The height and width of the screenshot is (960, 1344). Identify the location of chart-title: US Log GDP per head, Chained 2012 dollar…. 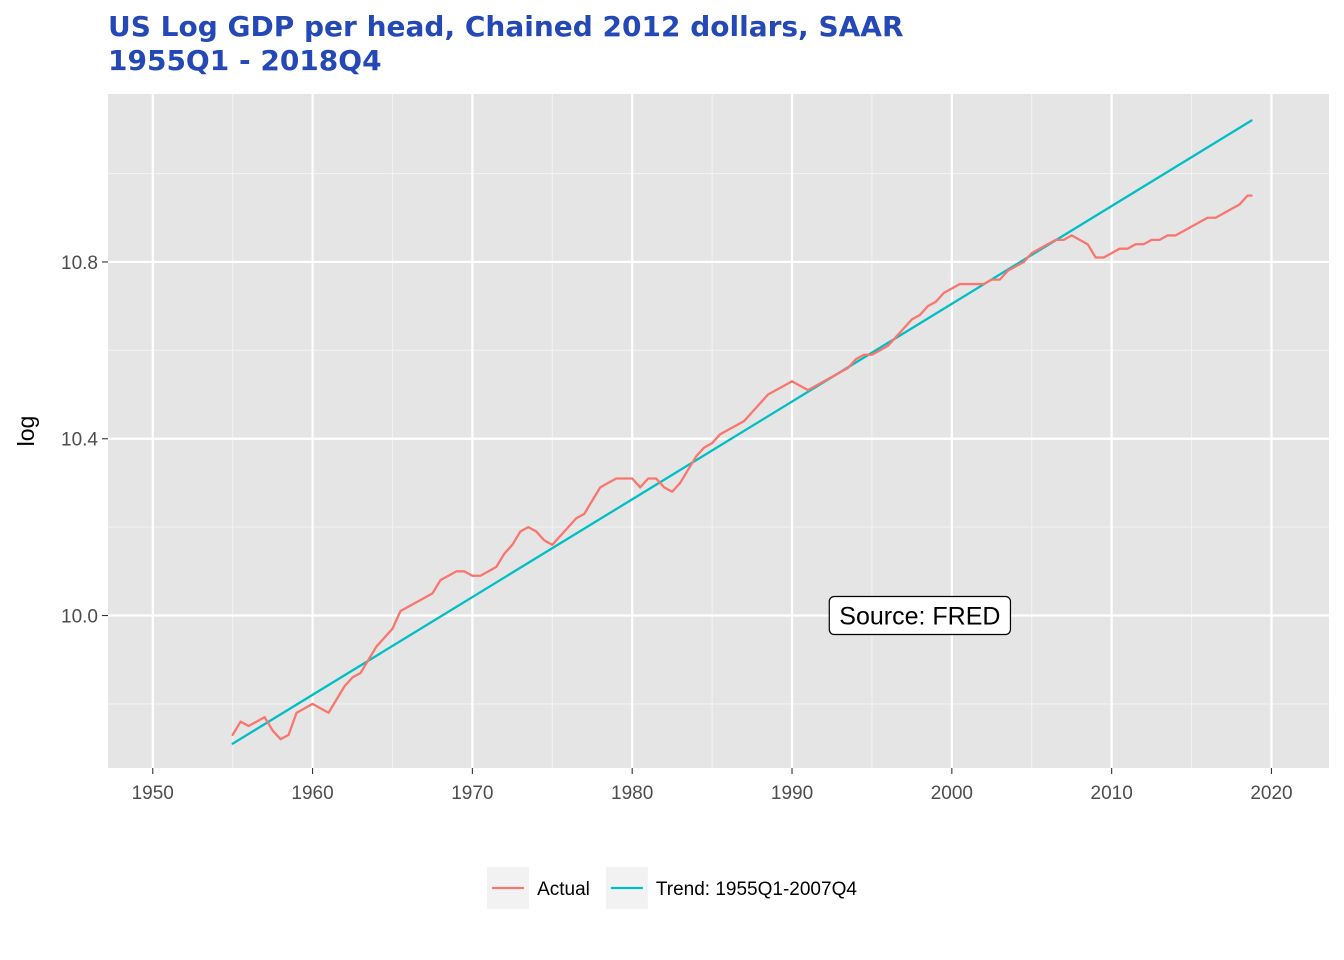
(506, 26).